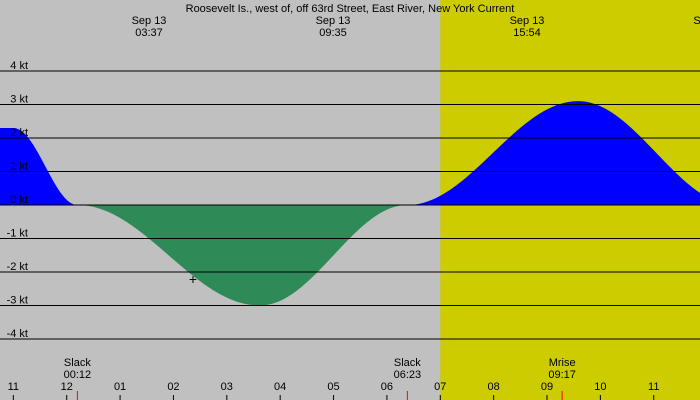 This screenshot has height=400, width=700. I want to click on event-name-label: Mrise, so click(562, 363).